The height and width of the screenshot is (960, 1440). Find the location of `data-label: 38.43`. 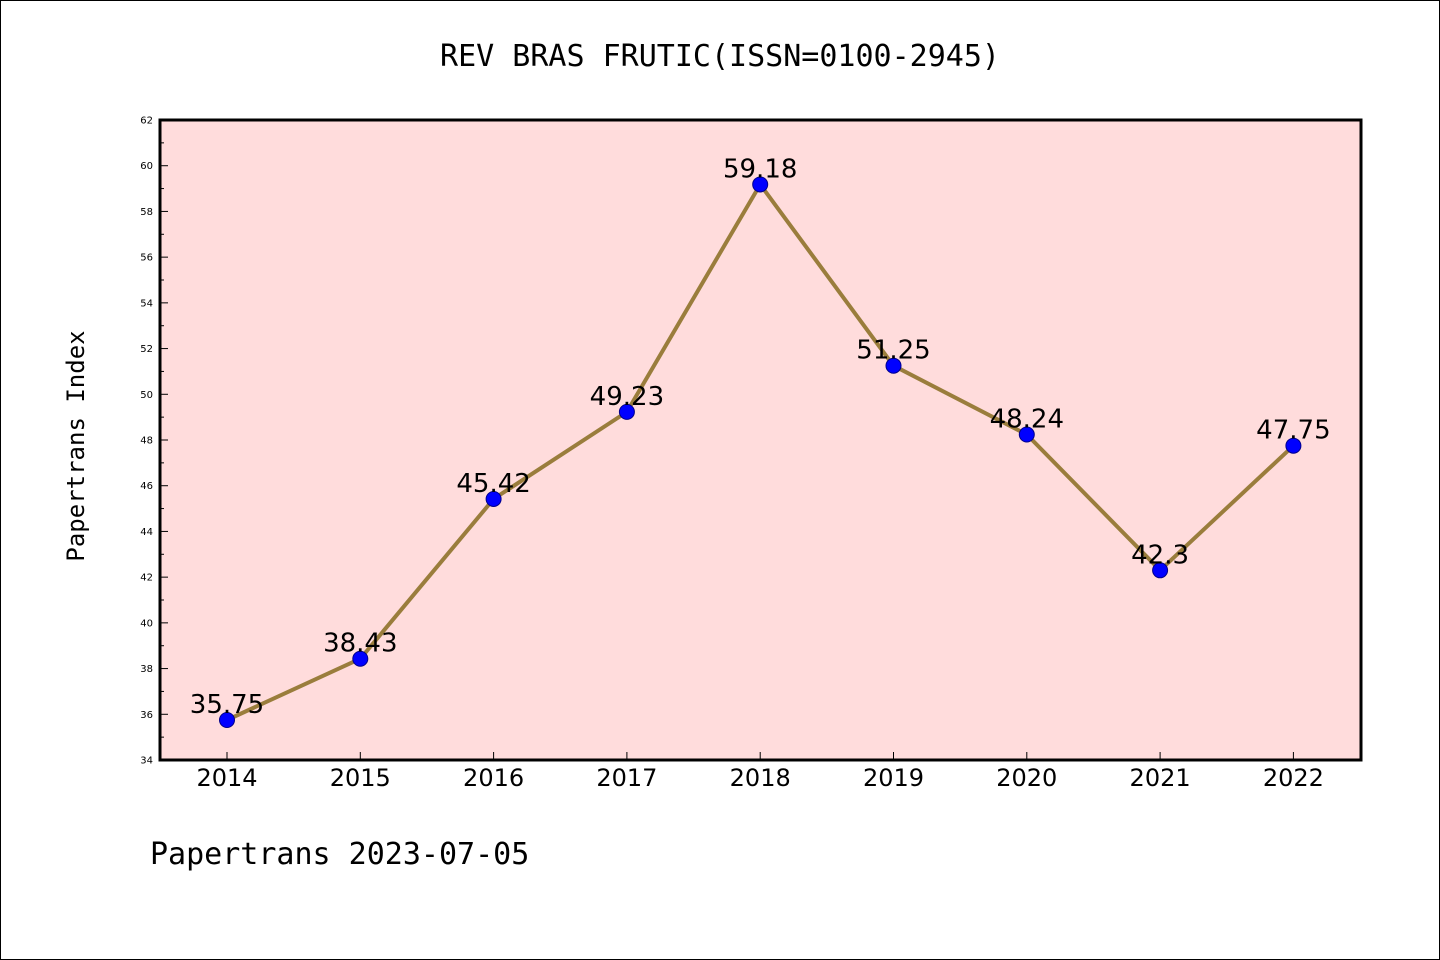

data-label: 38.43 is located at coordinates (360, 644).